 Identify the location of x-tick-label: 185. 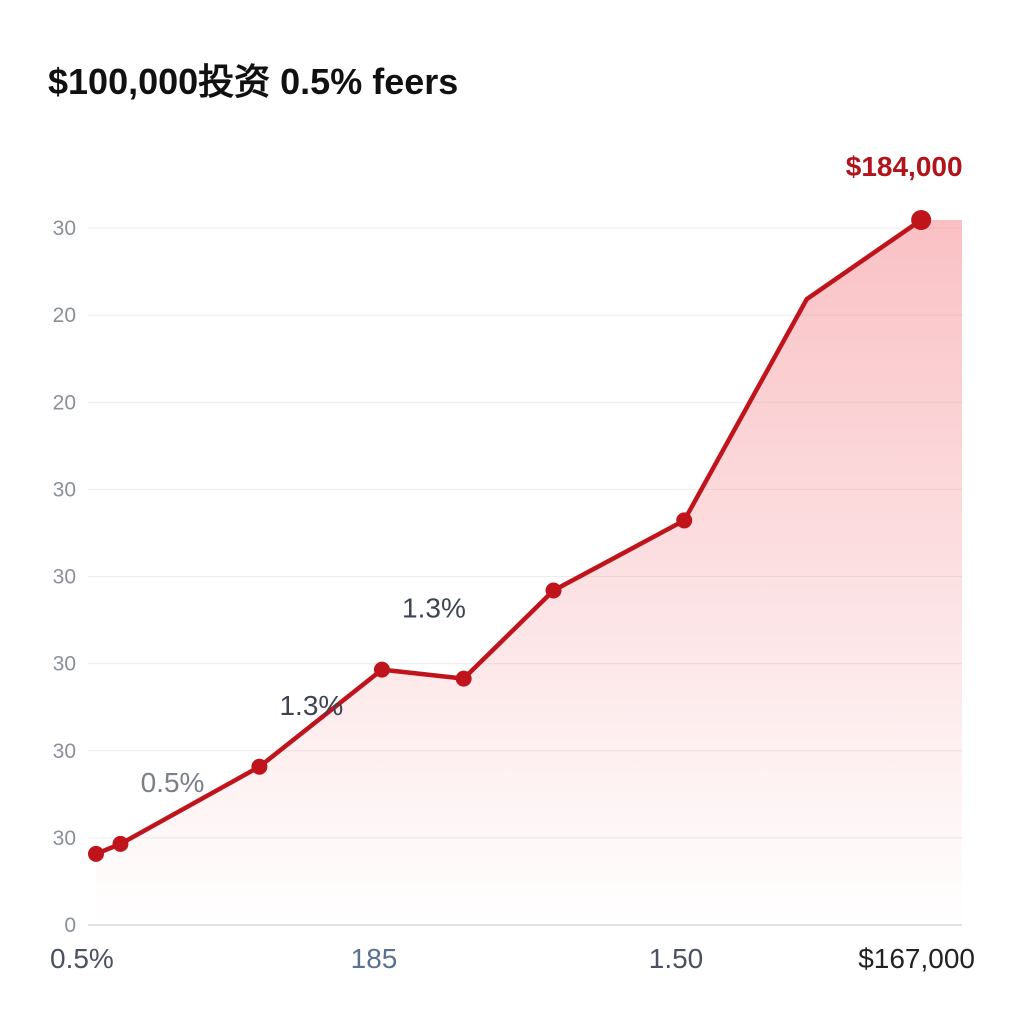
(374, 958).